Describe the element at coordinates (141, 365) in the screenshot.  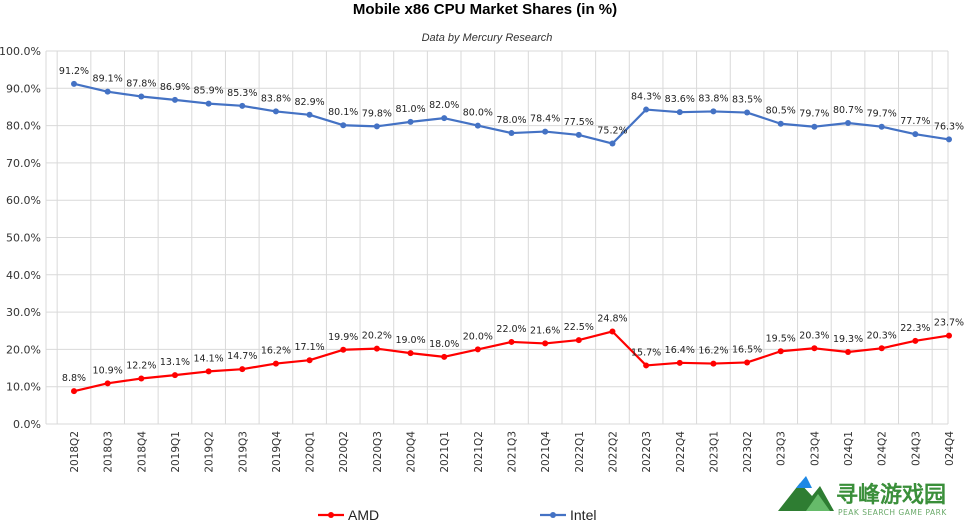
I see `data-label-amd: 12.2%` at that location.